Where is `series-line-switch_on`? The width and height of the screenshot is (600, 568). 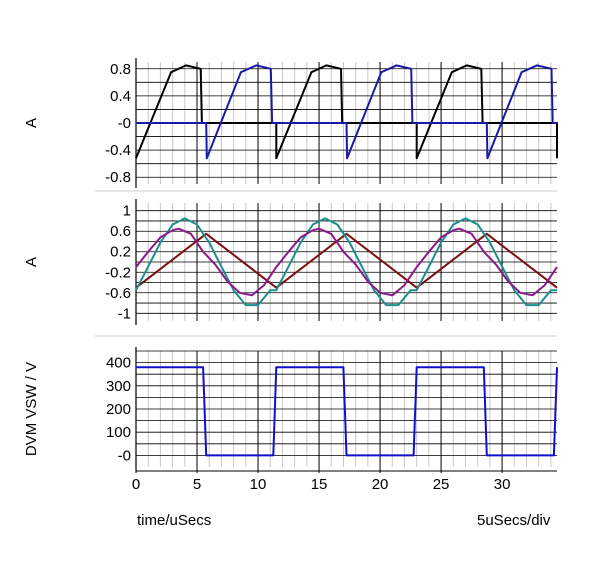
series-line-switch_on is located at coordinates (346, 112).